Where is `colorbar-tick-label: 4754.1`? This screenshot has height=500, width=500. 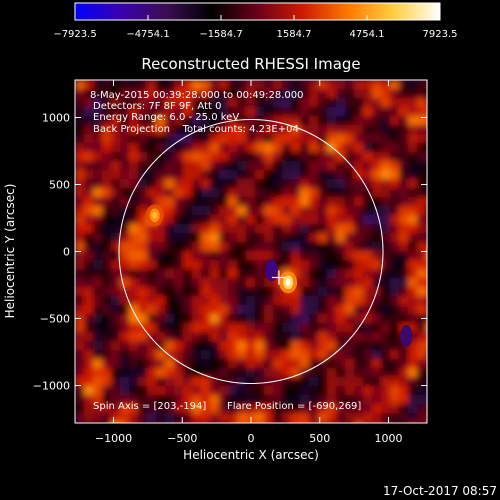
colorbar-tick-label: 4754.1 is located at coordinates (367, 34).